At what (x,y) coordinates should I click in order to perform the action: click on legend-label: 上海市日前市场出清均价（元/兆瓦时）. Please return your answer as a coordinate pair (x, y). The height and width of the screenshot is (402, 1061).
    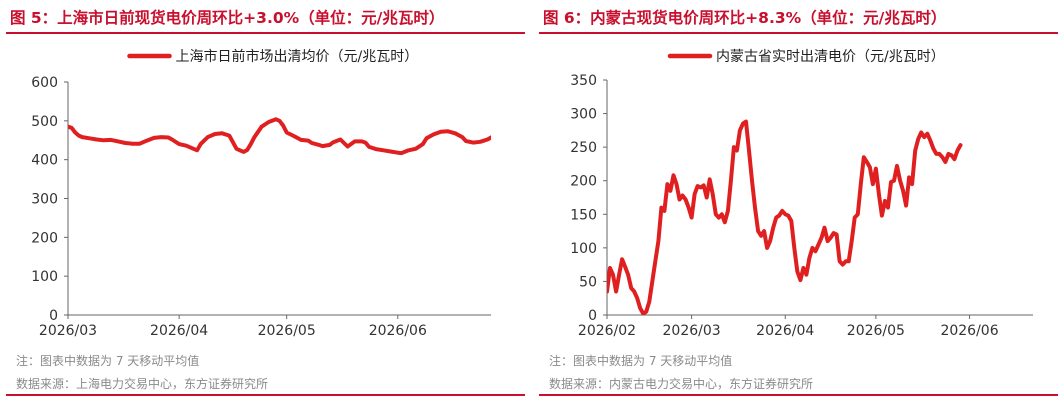
    Looking at the image, I should click on (297, 56).